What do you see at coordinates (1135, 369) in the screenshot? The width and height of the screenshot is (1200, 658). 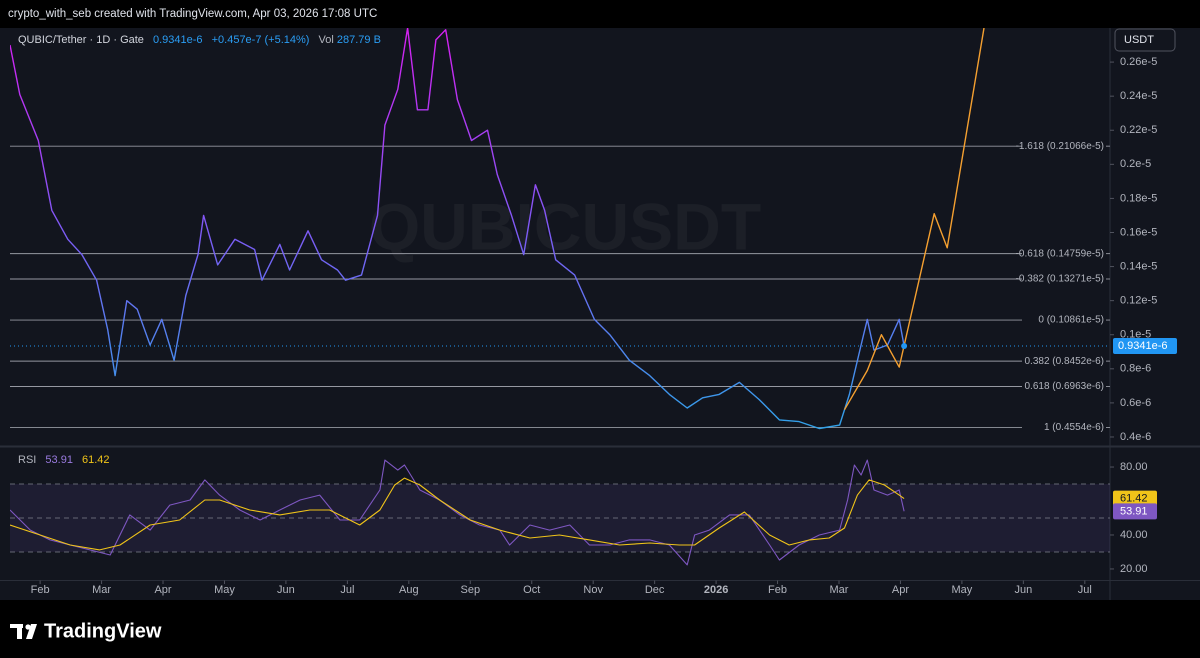 I see `y-tick-label: 0.8e-6` at bounding box center [1135, 369].